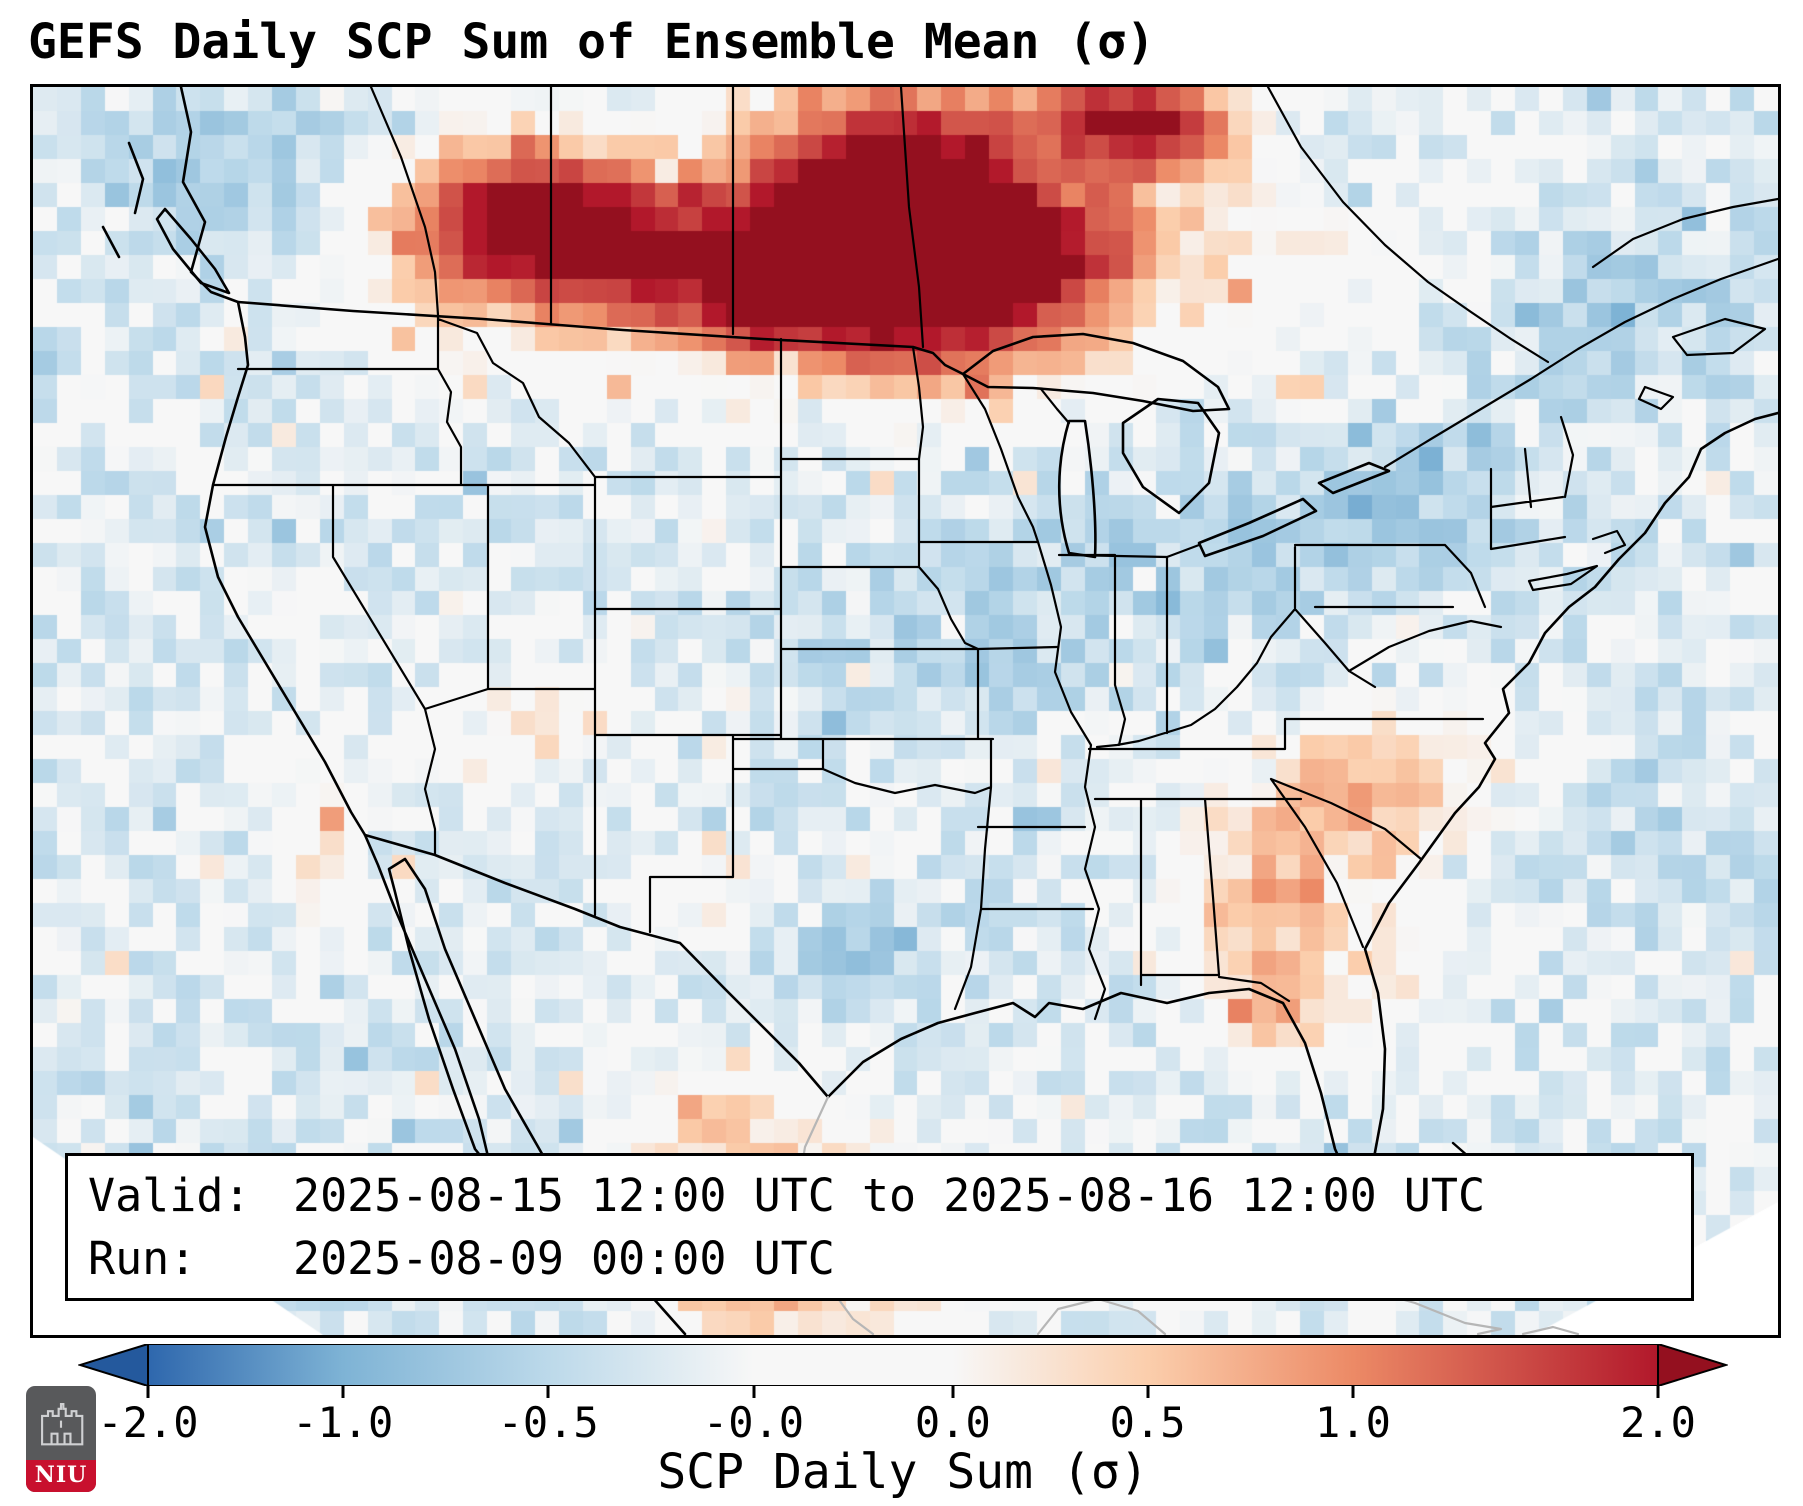  What do you see at coordinates (193, 251) in the screenshot?
I see `vancouver-island` at bounding box center [193, 251].